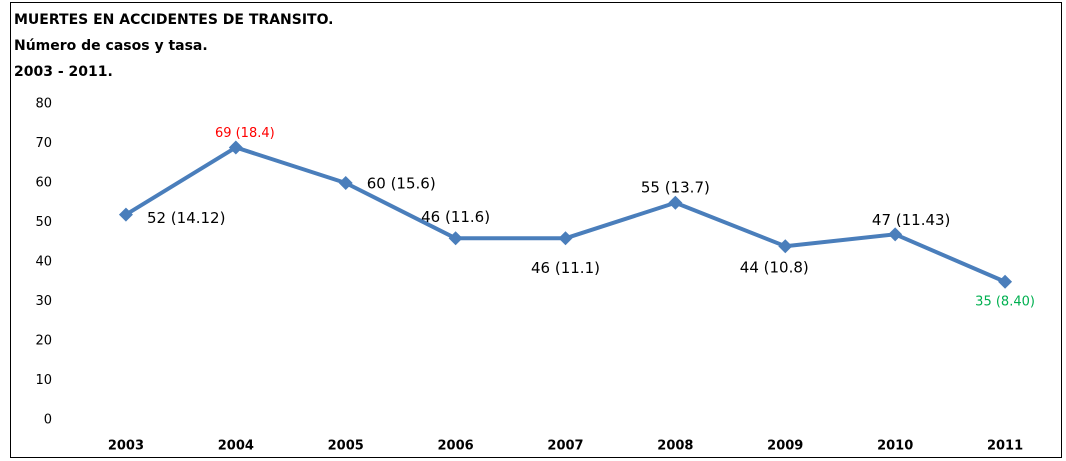  Describe the element at coordinates (43, 341) in the screenshot. I see `y-tick-label: 20` at that location.